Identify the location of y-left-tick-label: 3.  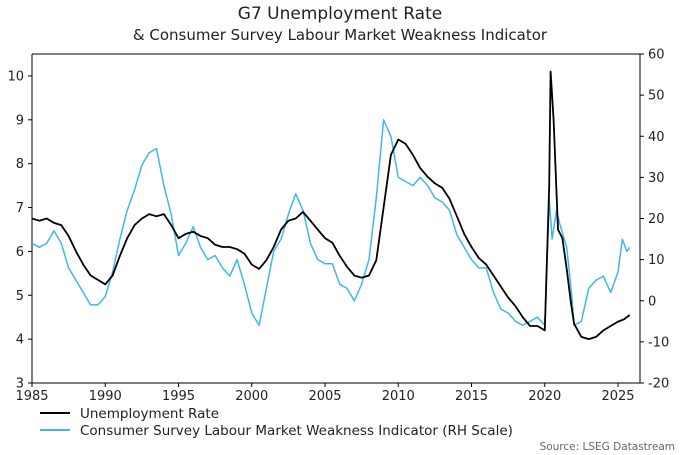
(20, 384).